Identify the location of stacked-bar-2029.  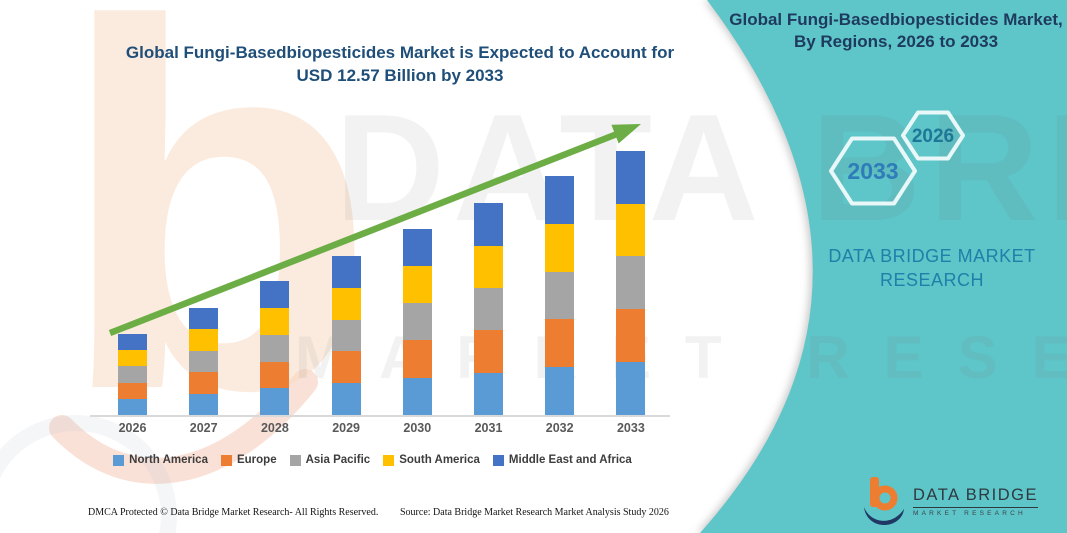
(346, 335).